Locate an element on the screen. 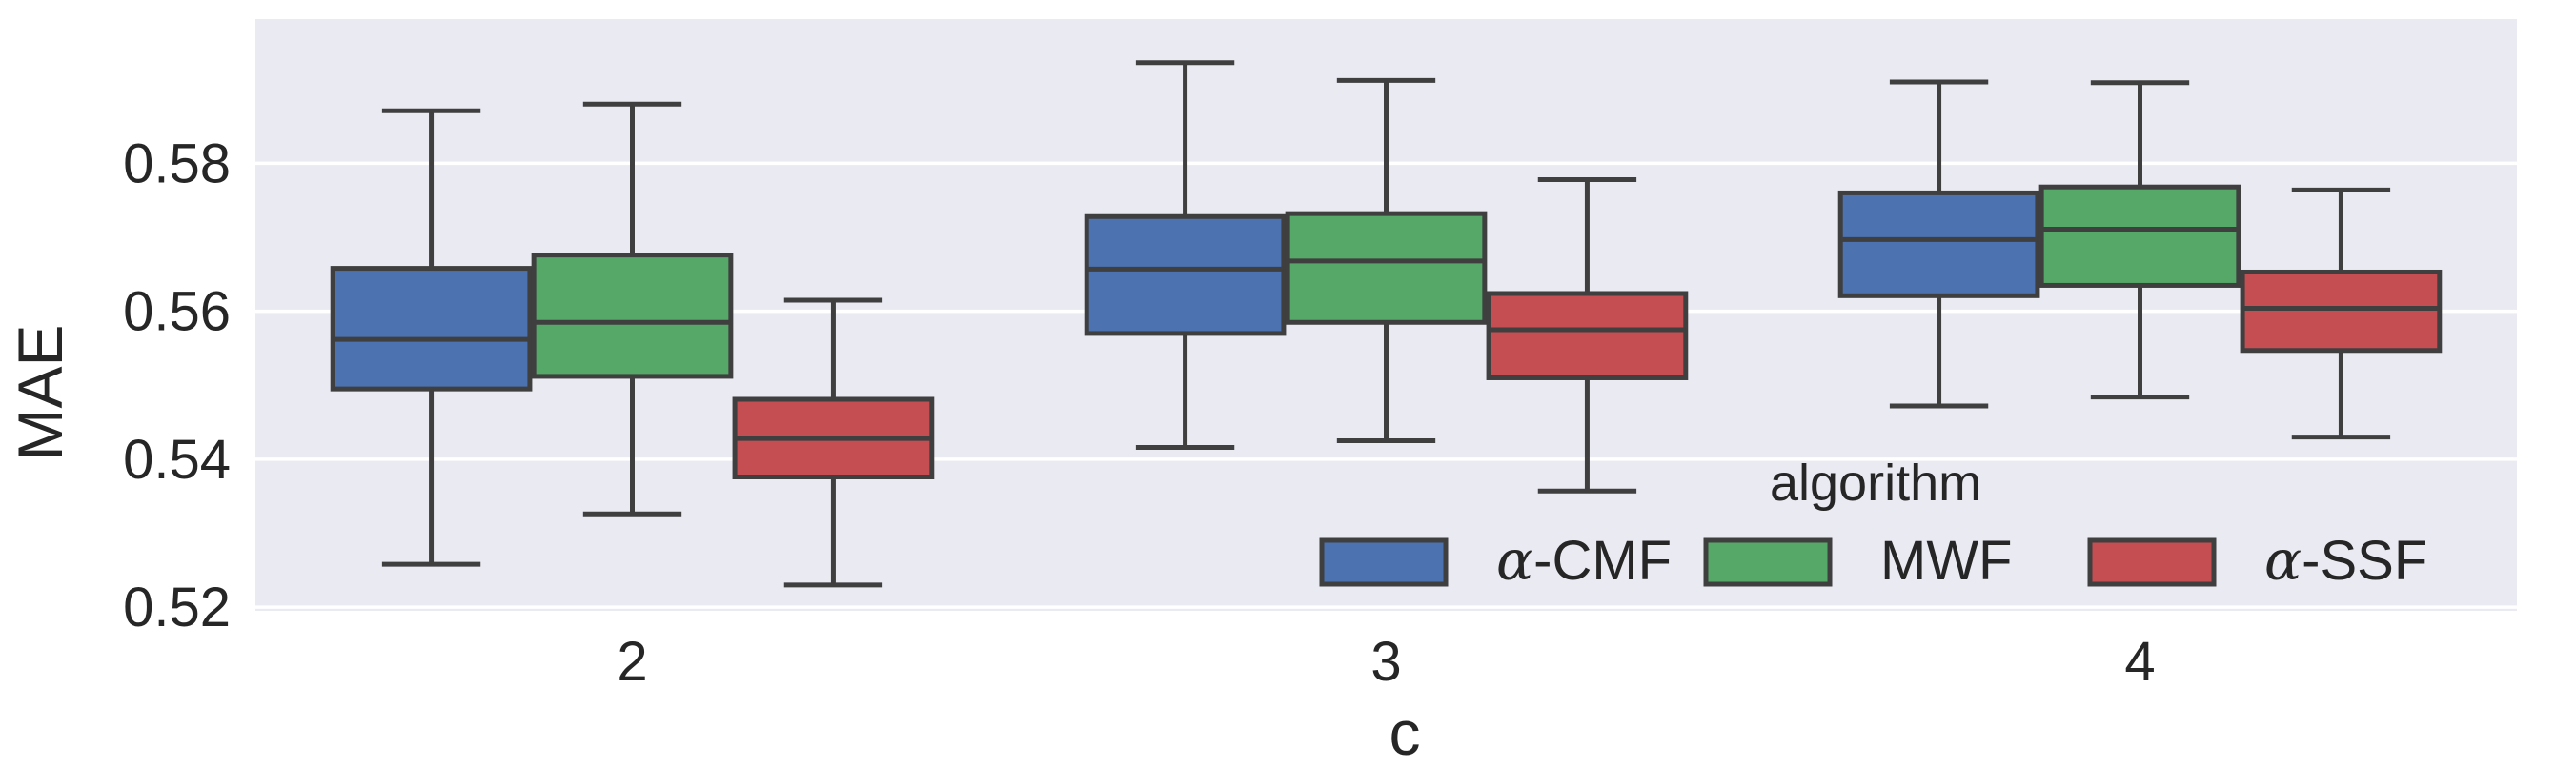 This screenshot has width=2576, height=770. legend-entry: α-SSF is located at coordinates (2257, 560).